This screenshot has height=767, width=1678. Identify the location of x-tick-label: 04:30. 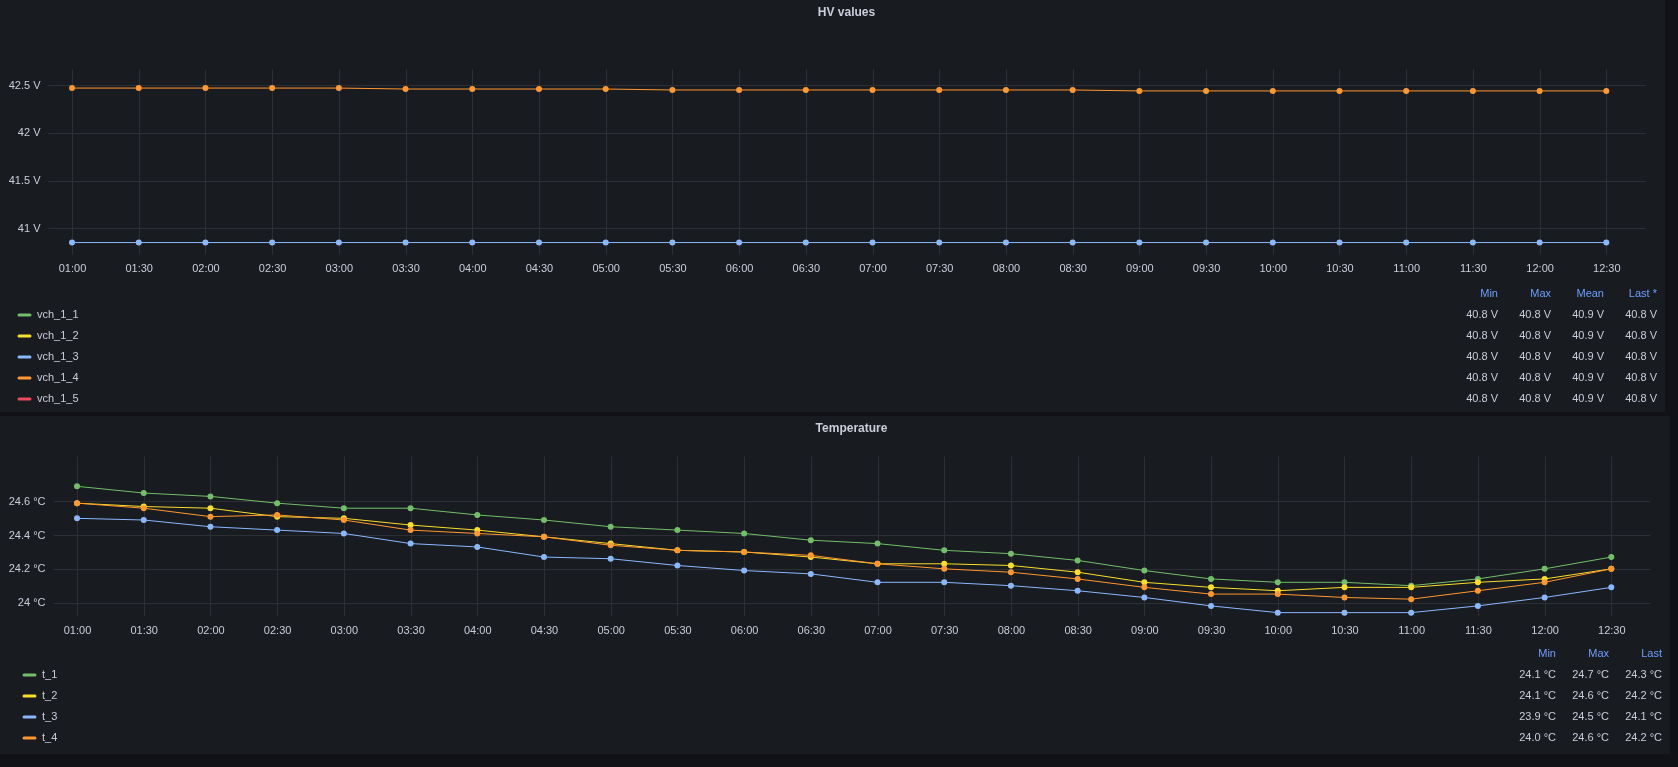
(544, 629).